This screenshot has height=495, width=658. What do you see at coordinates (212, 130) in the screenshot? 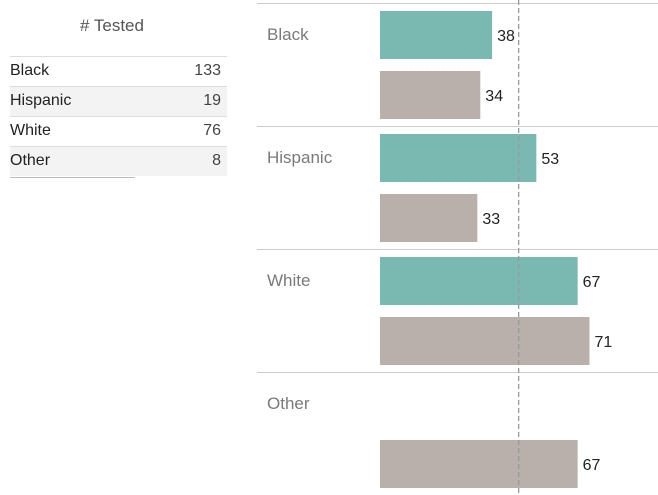
I see `row-value: 76` at bounding box center [212, 130].